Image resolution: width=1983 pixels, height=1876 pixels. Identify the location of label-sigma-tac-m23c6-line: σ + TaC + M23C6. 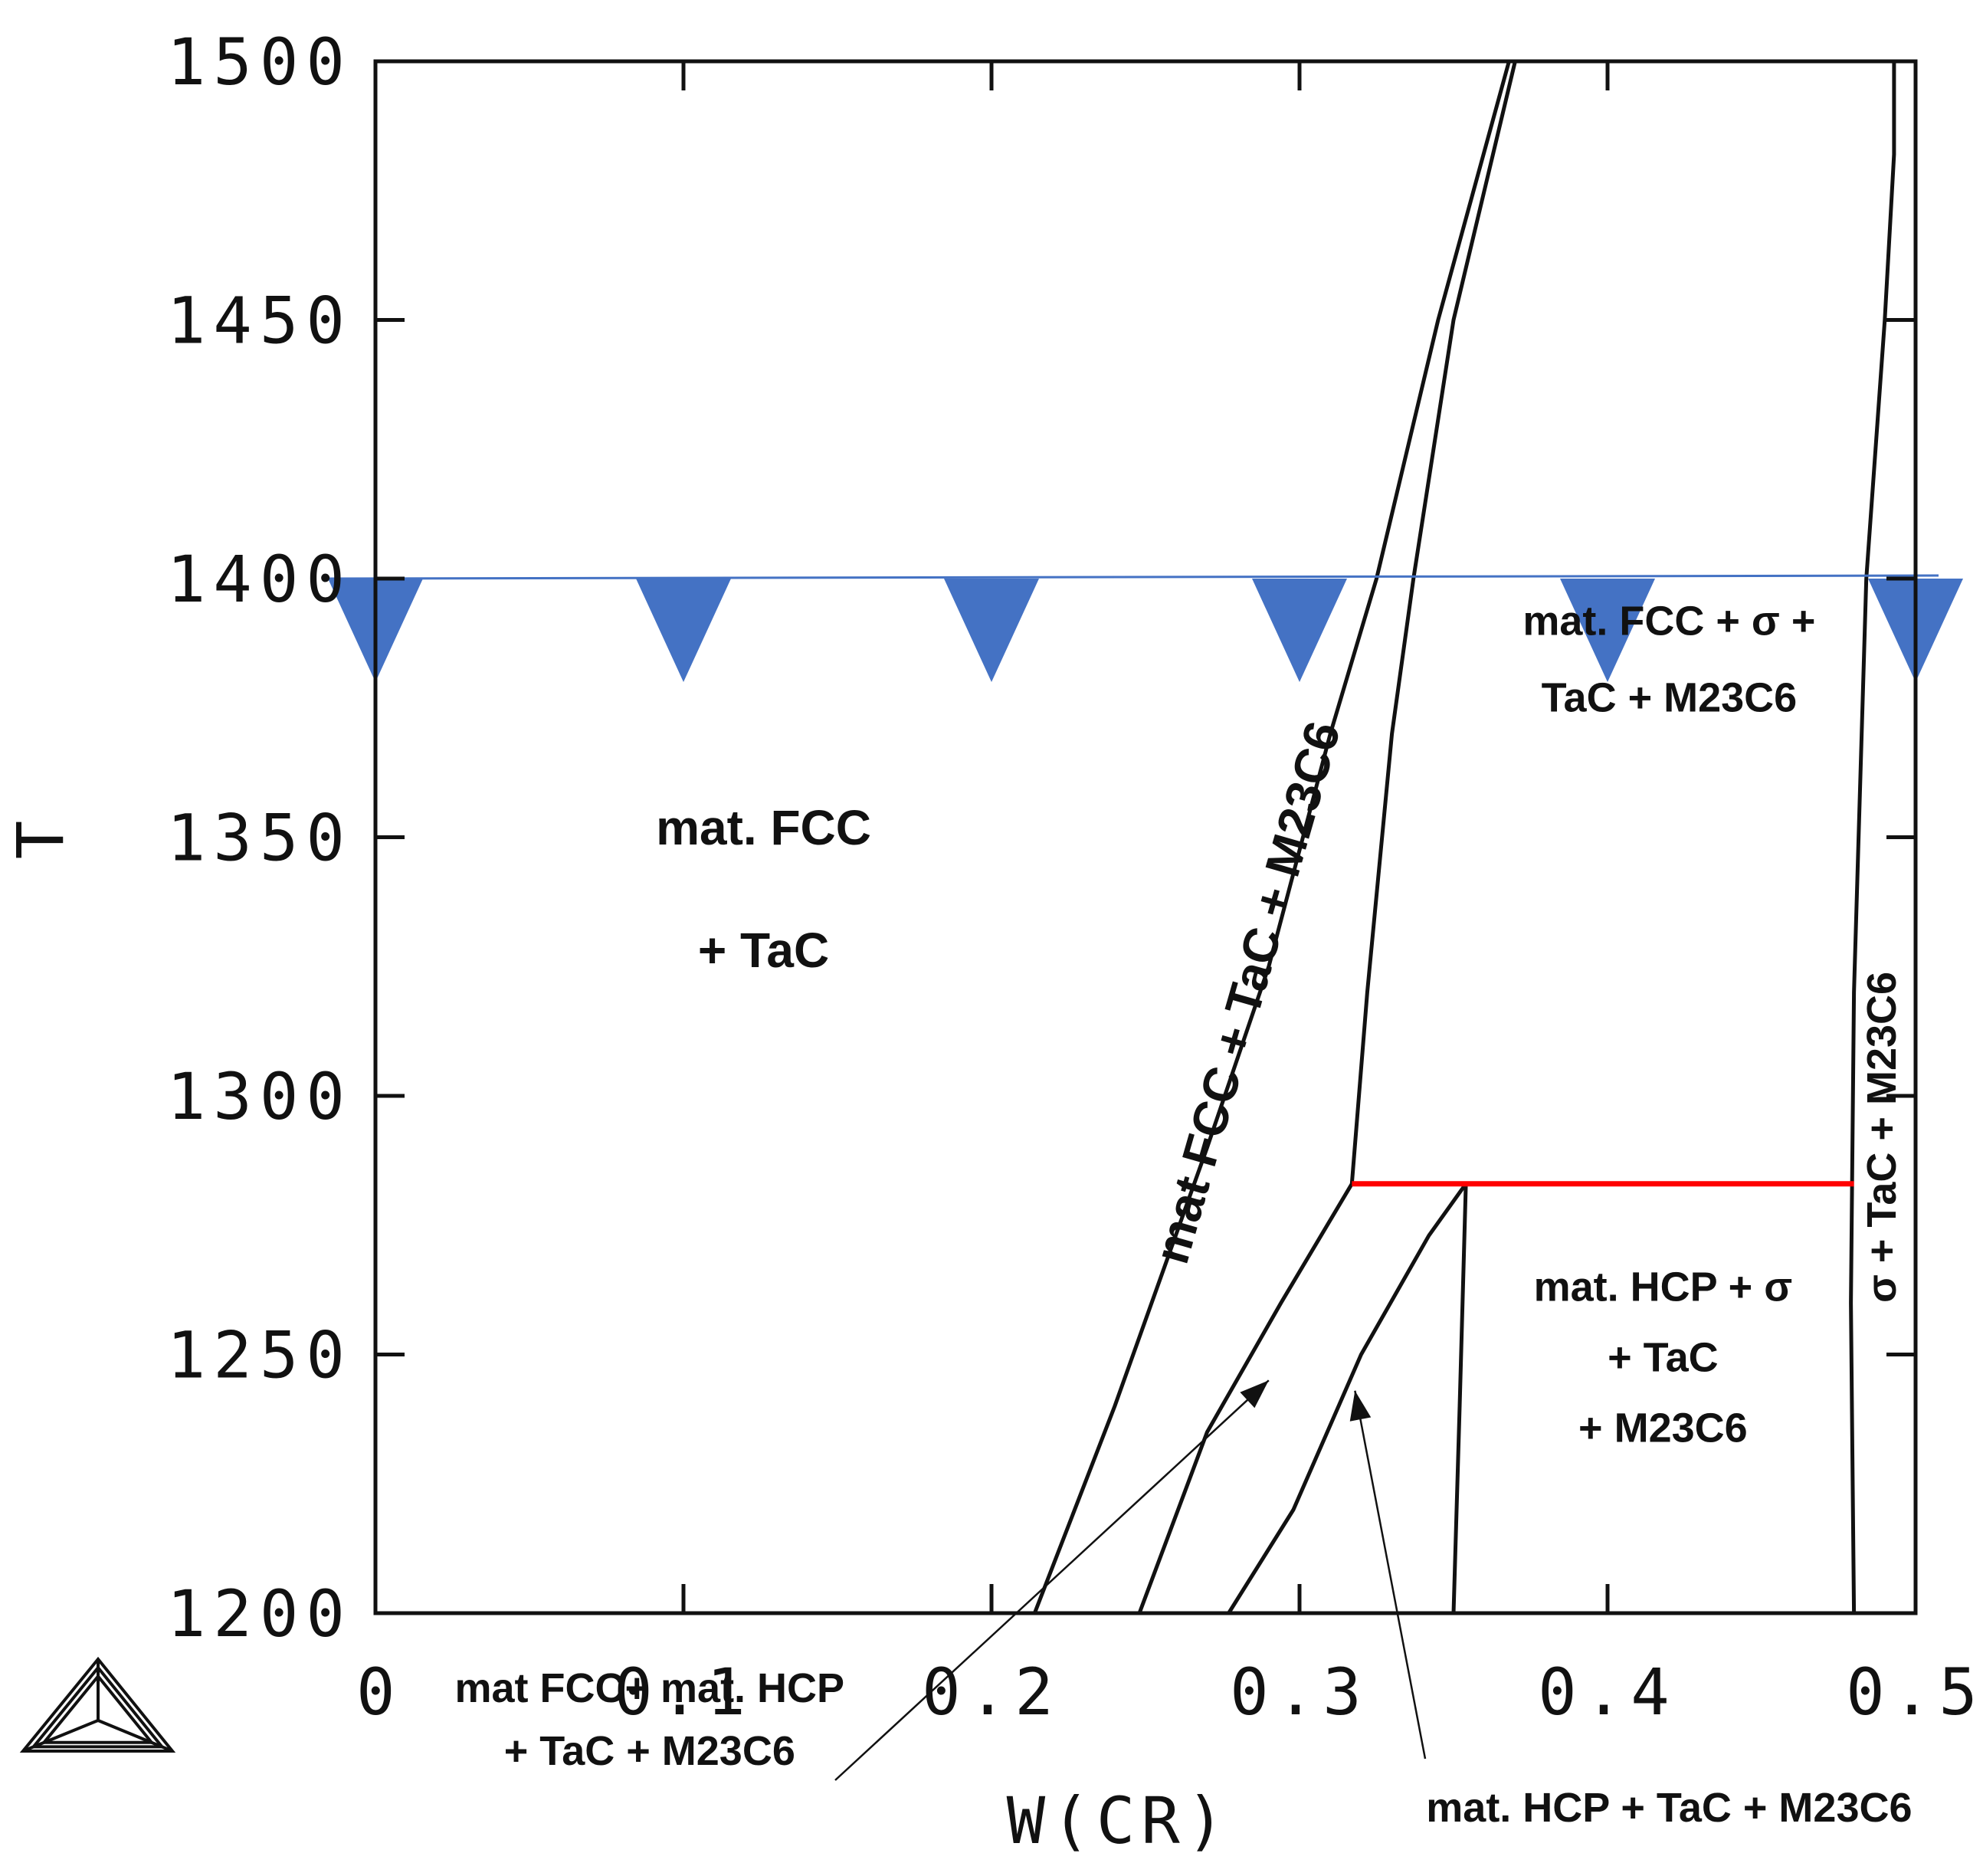
(1882, 1137).